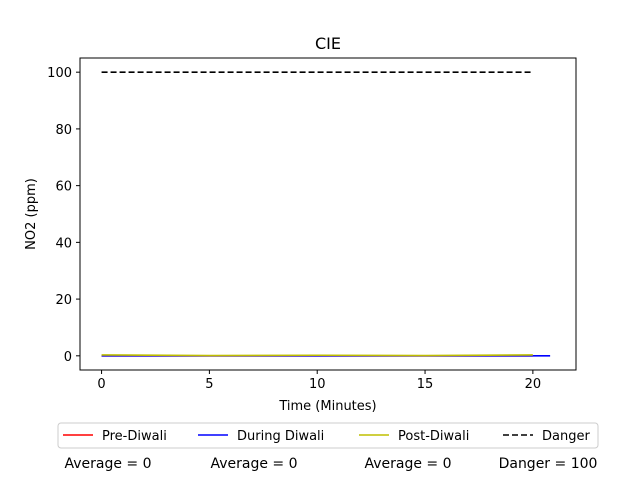 This screenshot has height=480, width=640. Describe the element at coordinates (253, 464) in the screenshot. I see `average-note-1: Average = 0` at that location.